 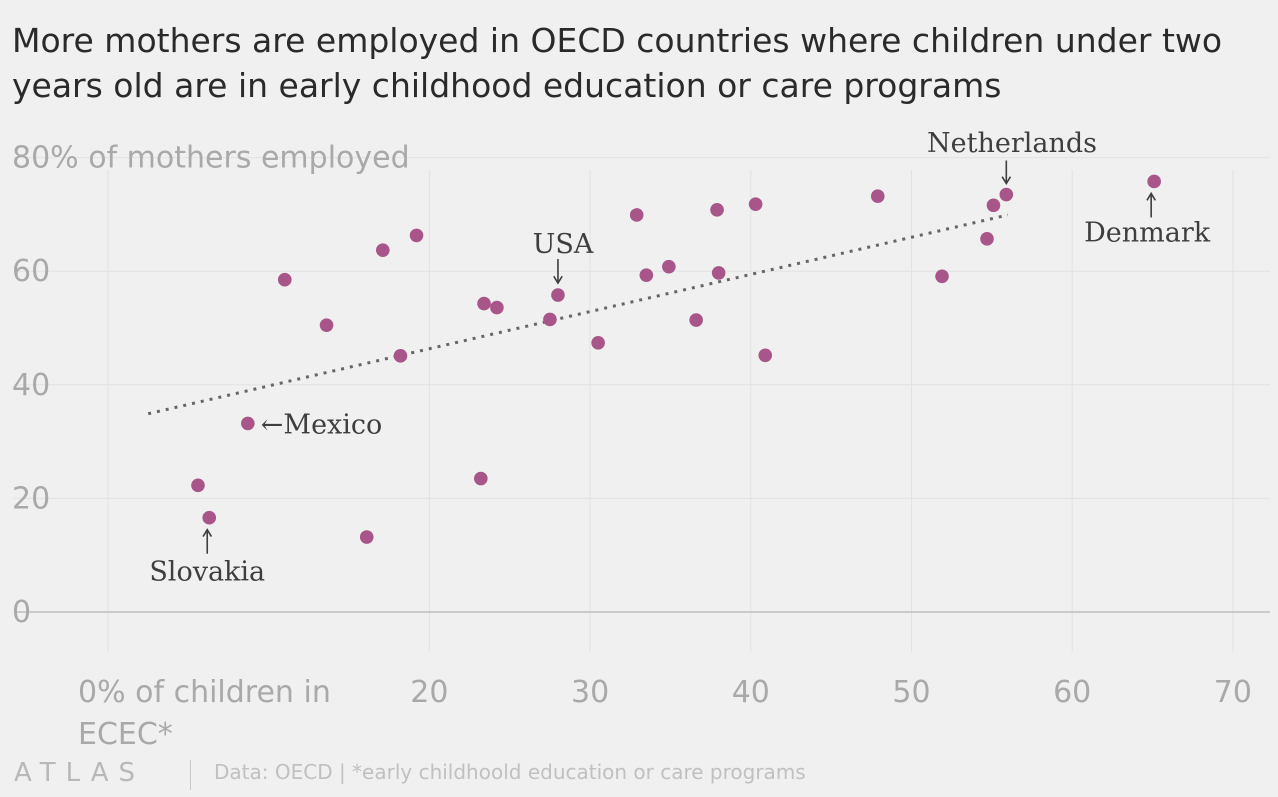 What do you see at coordinates (1233, 692) in the screenshot?
I see `x-tick-label: 70` at bounding box center [1233, 692].